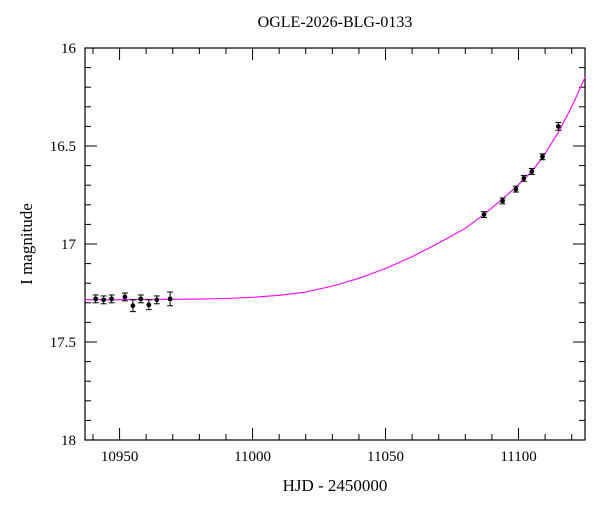 This screenshot has height=512, width=600. I want to click on x-axis-label: HJD - 2450000, so click(335, 485).